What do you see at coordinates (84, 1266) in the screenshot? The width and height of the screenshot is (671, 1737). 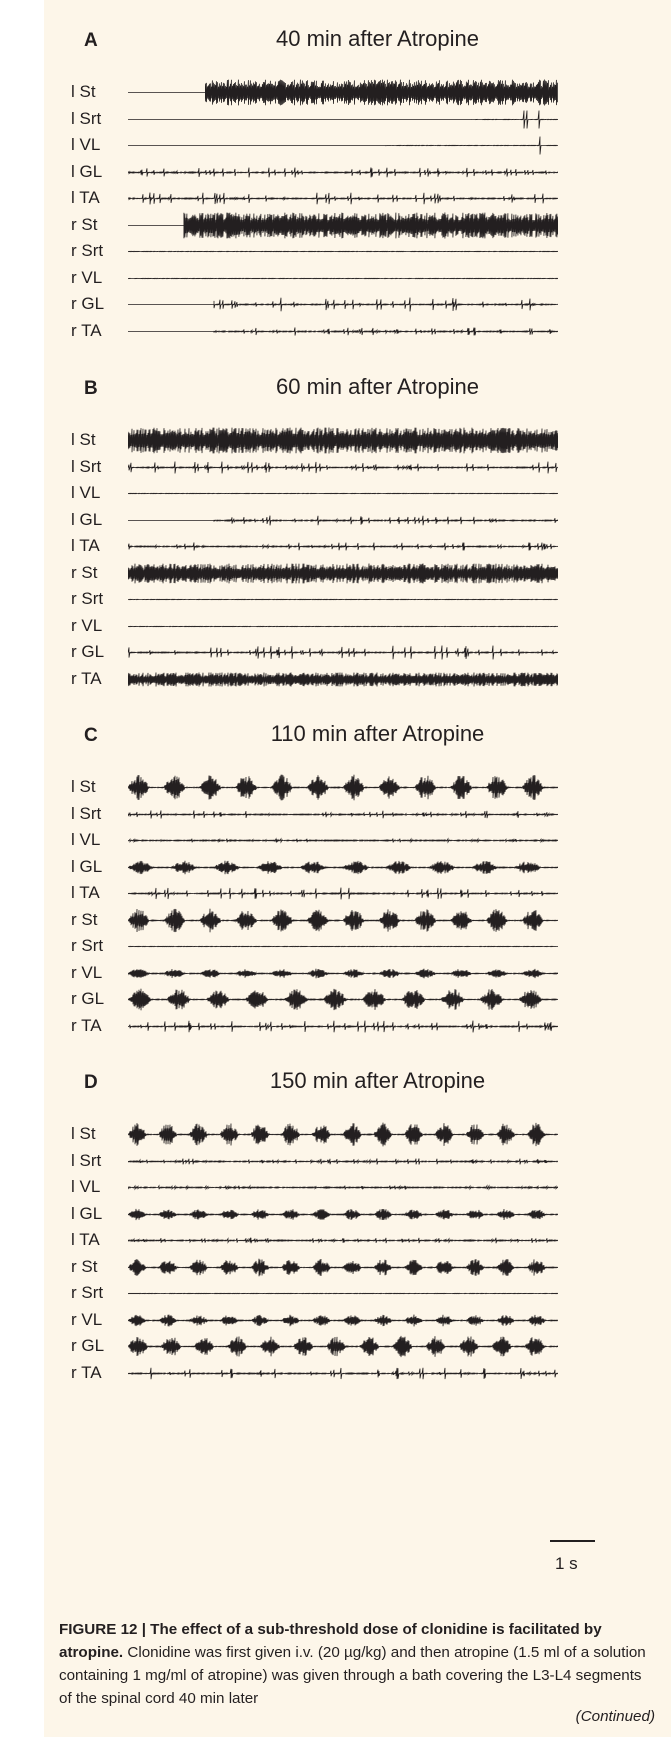 I see `trace-label: r St` at bounding box center [84, 1266].